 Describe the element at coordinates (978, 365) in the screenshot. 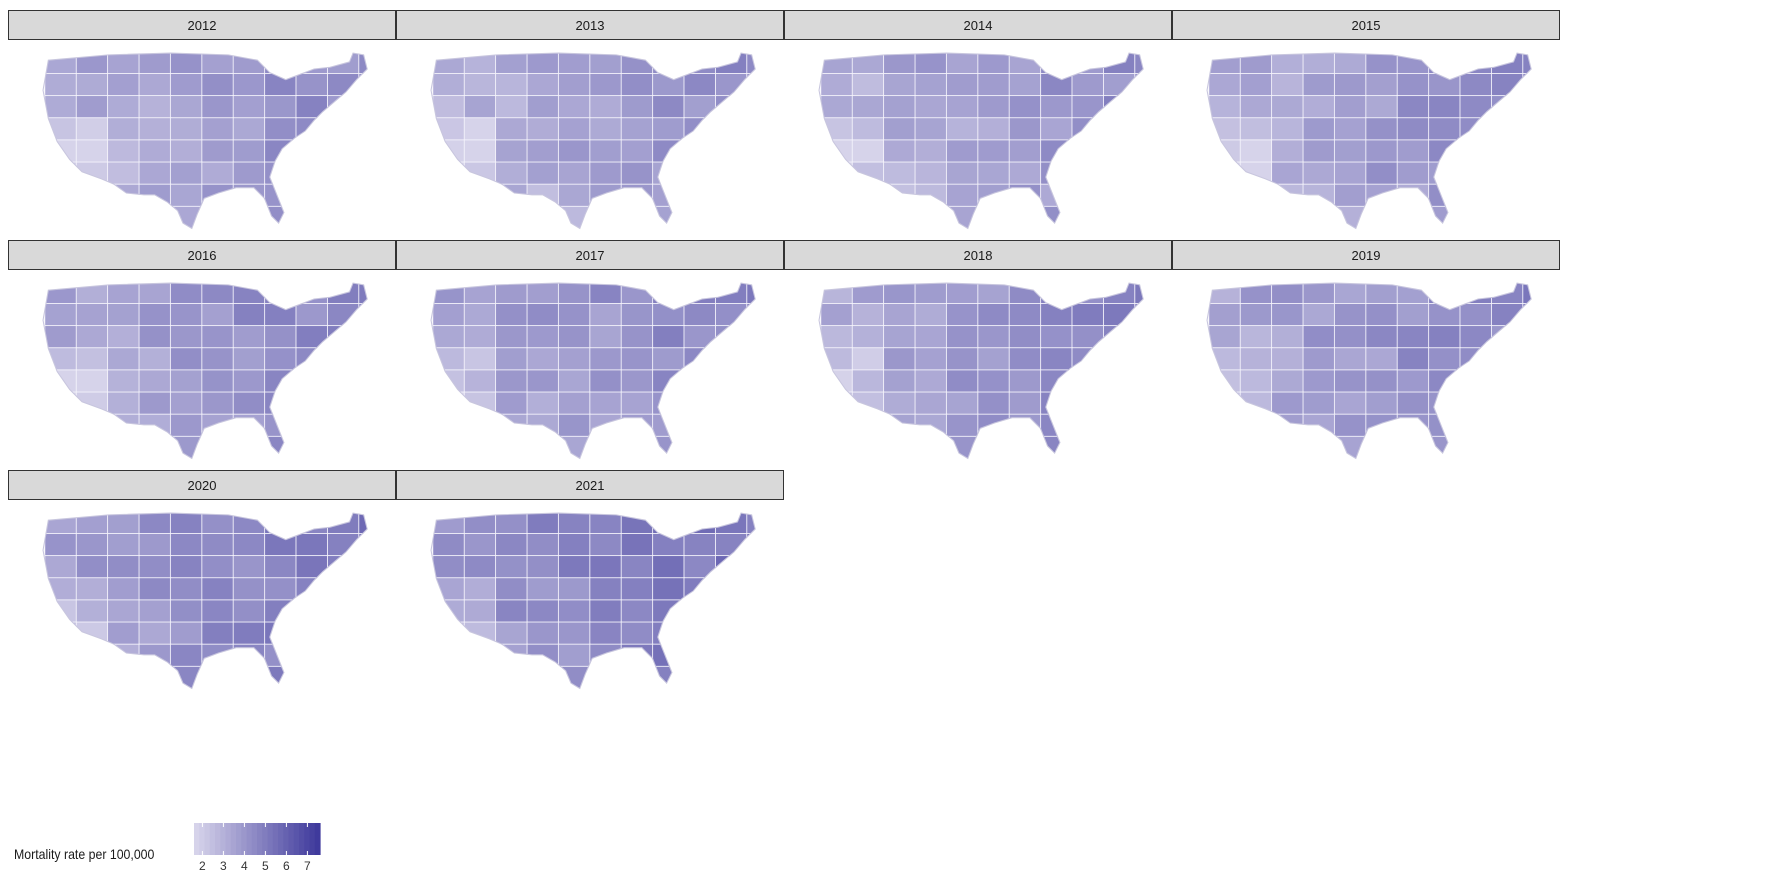

I see `facet-panel-2018: 2018` at that location.